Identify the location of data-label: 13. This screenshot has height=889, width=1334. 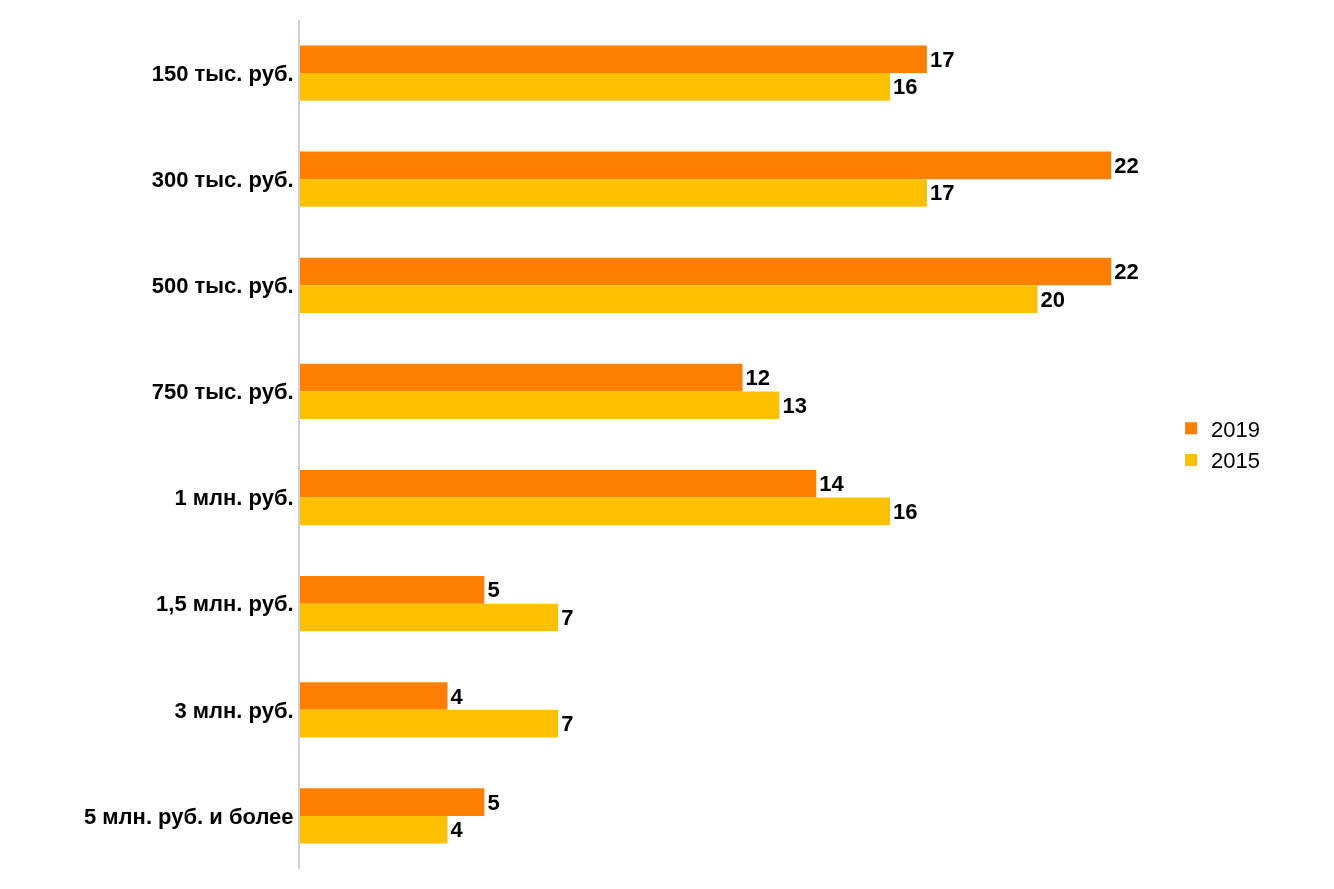
(794, 405).